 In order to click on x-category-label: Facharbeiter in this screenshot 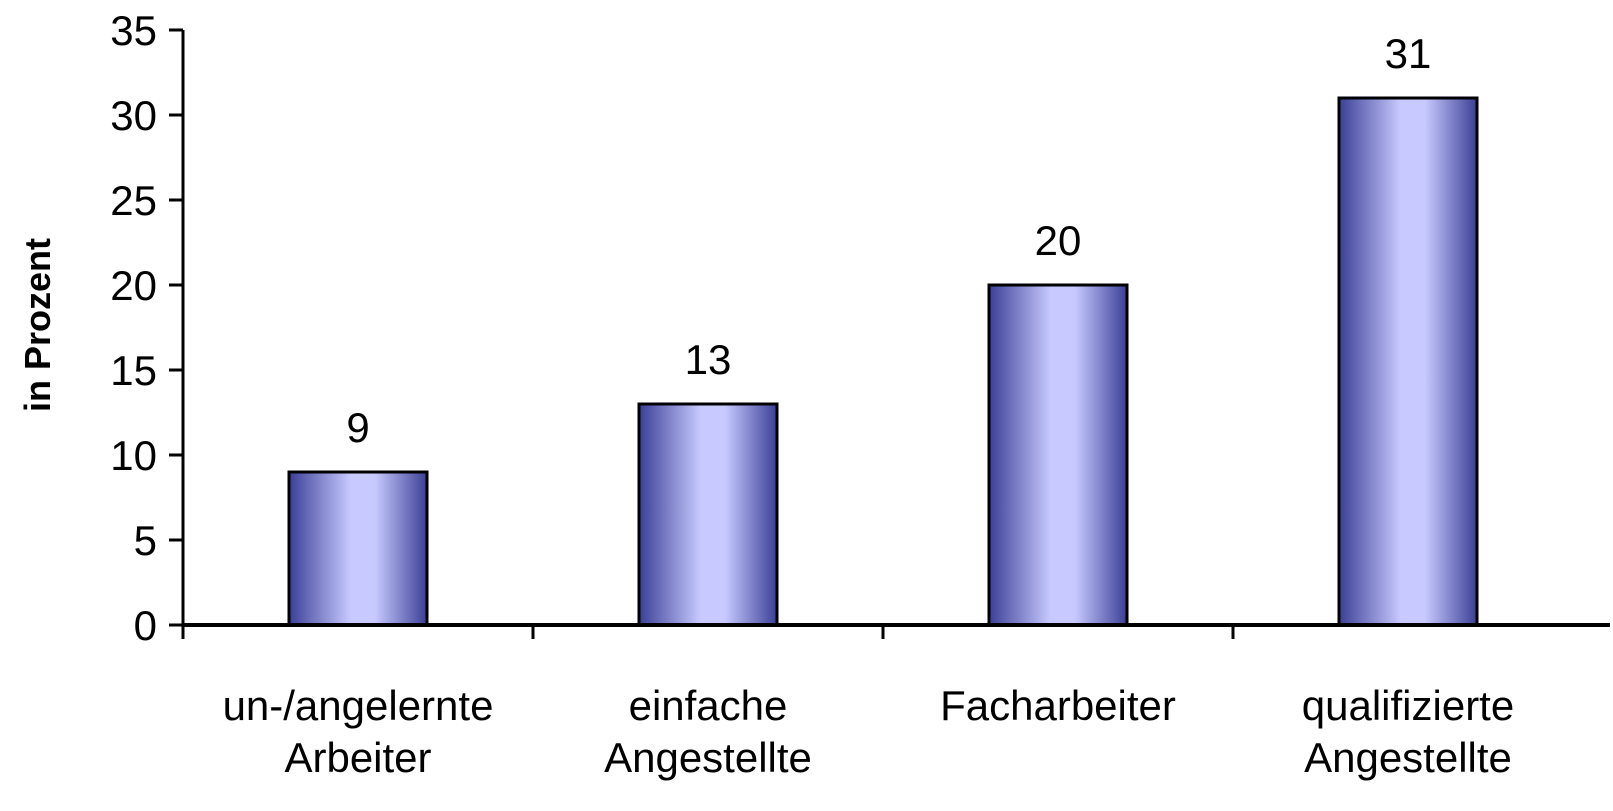, I will do `click(1058, 705)`.